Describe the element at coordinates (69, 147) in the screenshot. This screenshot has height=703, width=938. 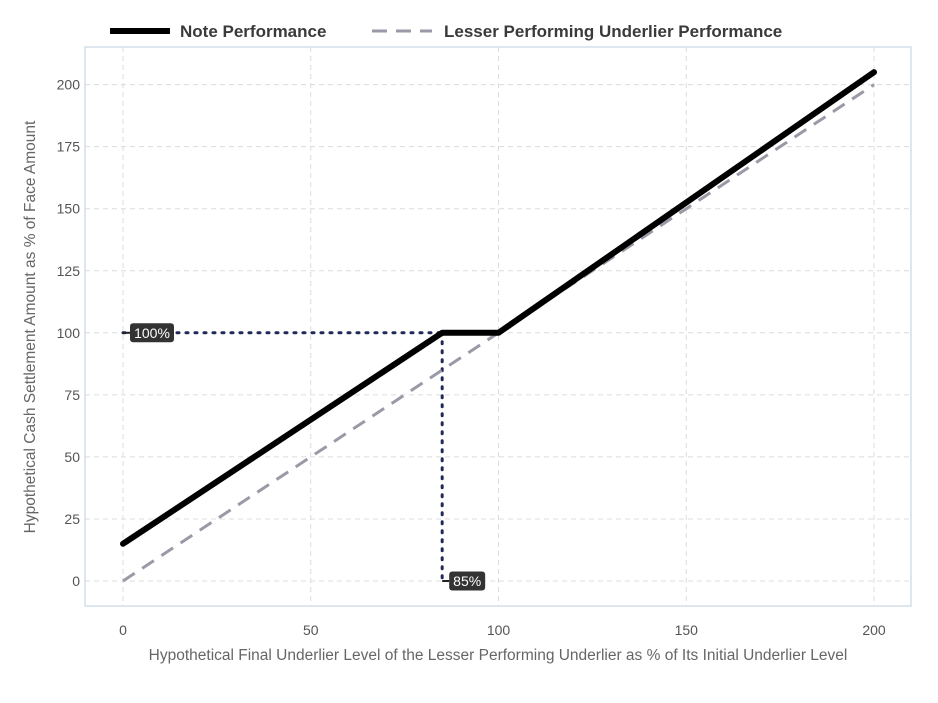
I see `y-tick-label: 175` at that location.